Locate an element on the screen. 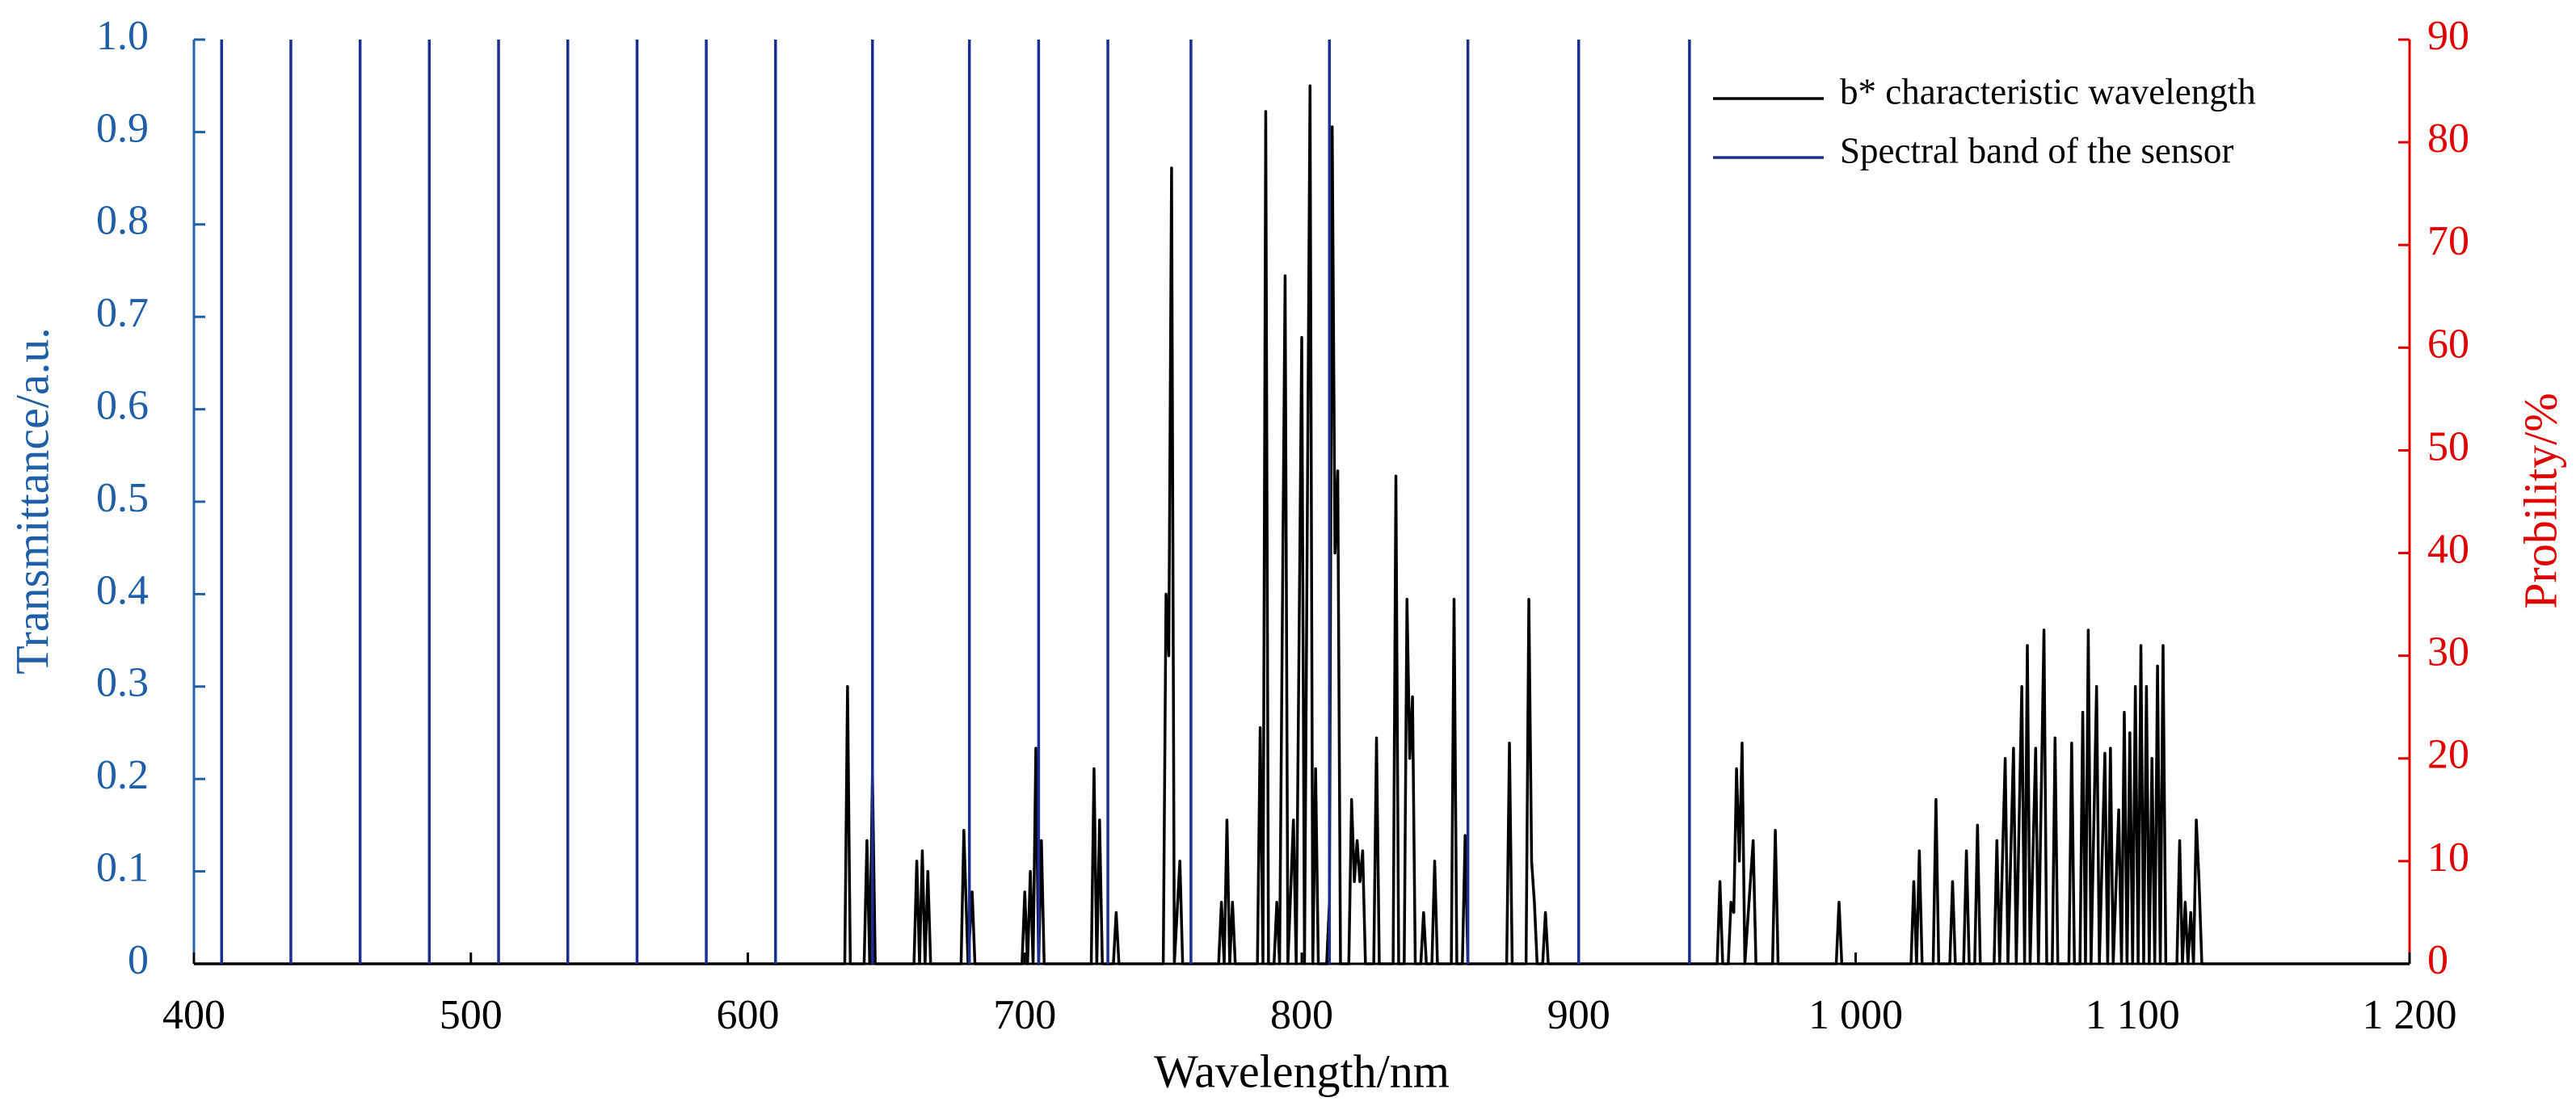 The image size is (2576, 1106). x-tick-label: 1 200 is located at coordinates (2410, 1015).